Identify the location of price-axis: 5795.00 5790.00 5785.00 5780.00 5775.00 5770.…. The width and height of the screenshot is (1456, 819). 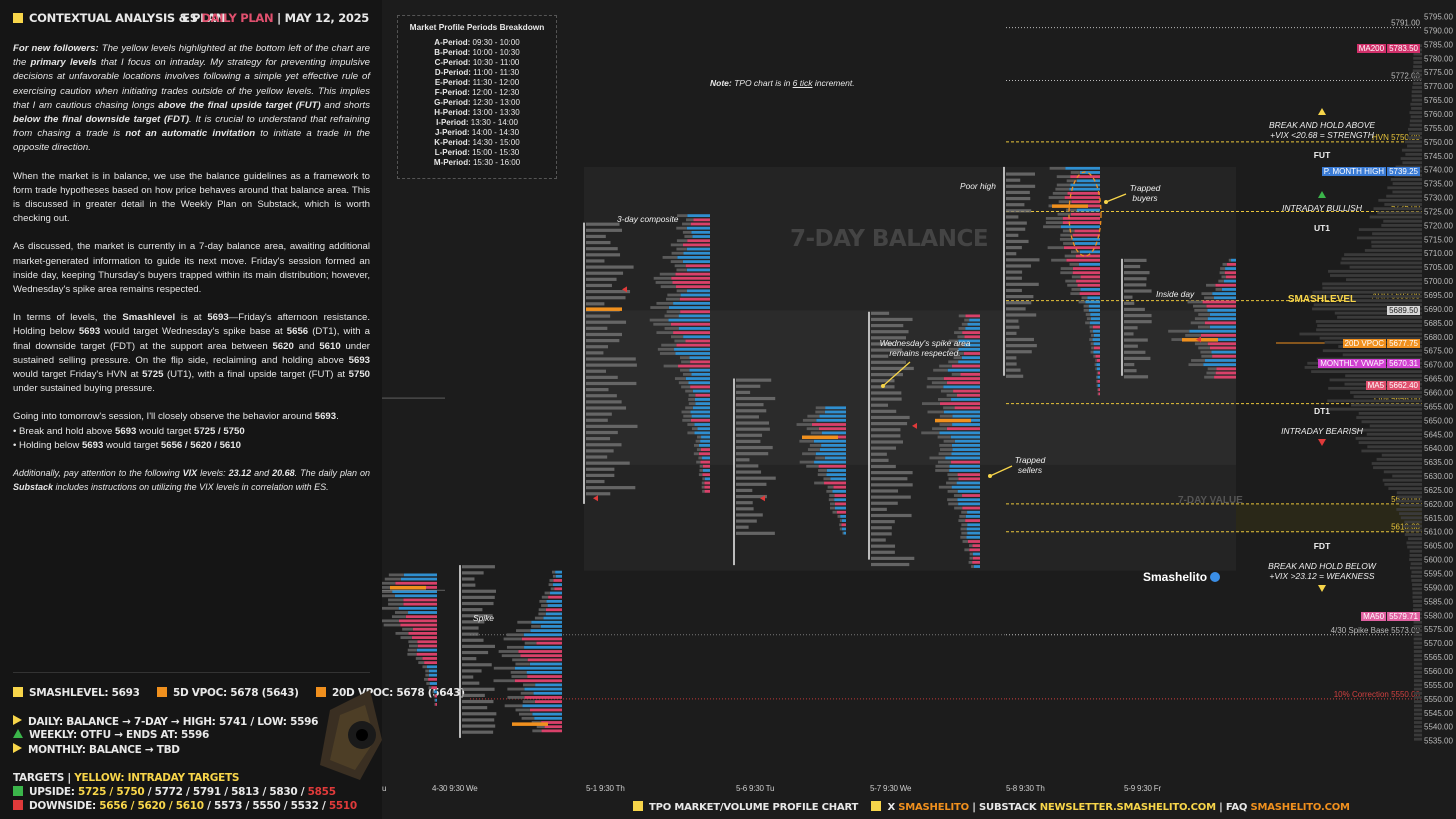
(1439, 397).